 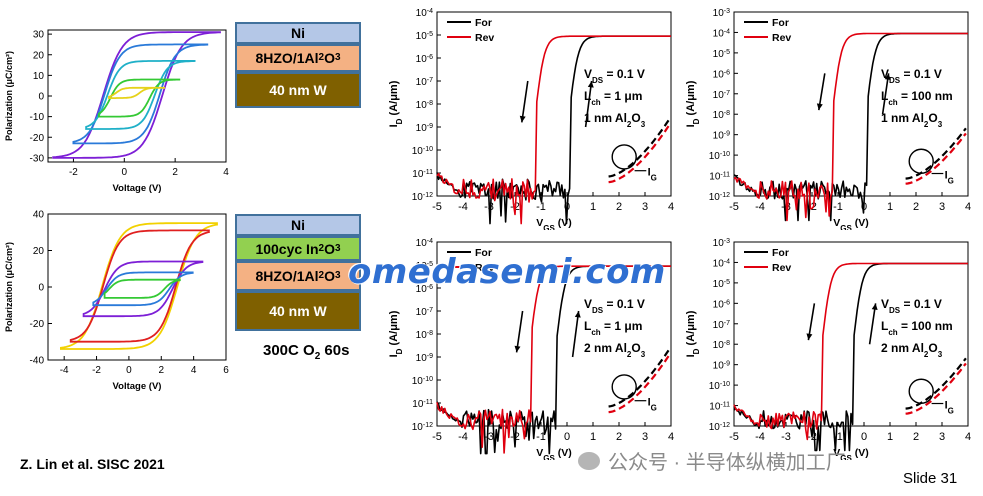 What do you see at coordinates (912, 350) in the screenshot?
I see `oxide-annotation: 2 nm Al2O3` at bounding box center [912, 350].